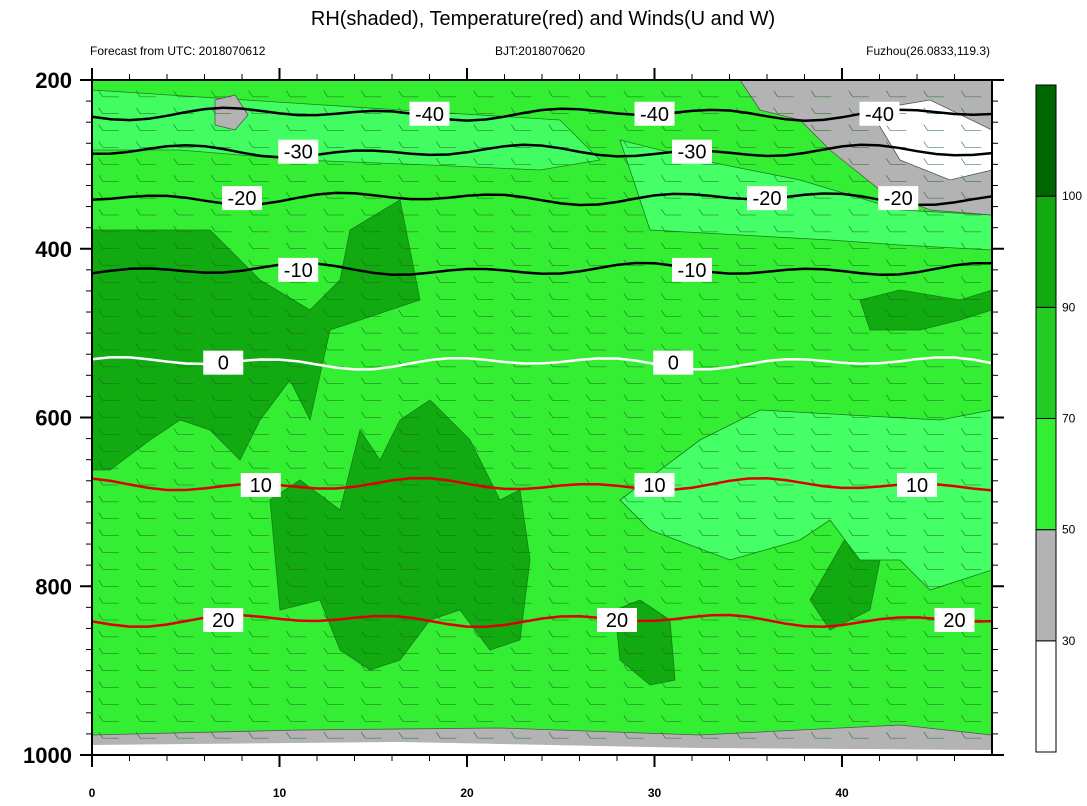  I want to click on contour-label: 20, so click(954, 621).